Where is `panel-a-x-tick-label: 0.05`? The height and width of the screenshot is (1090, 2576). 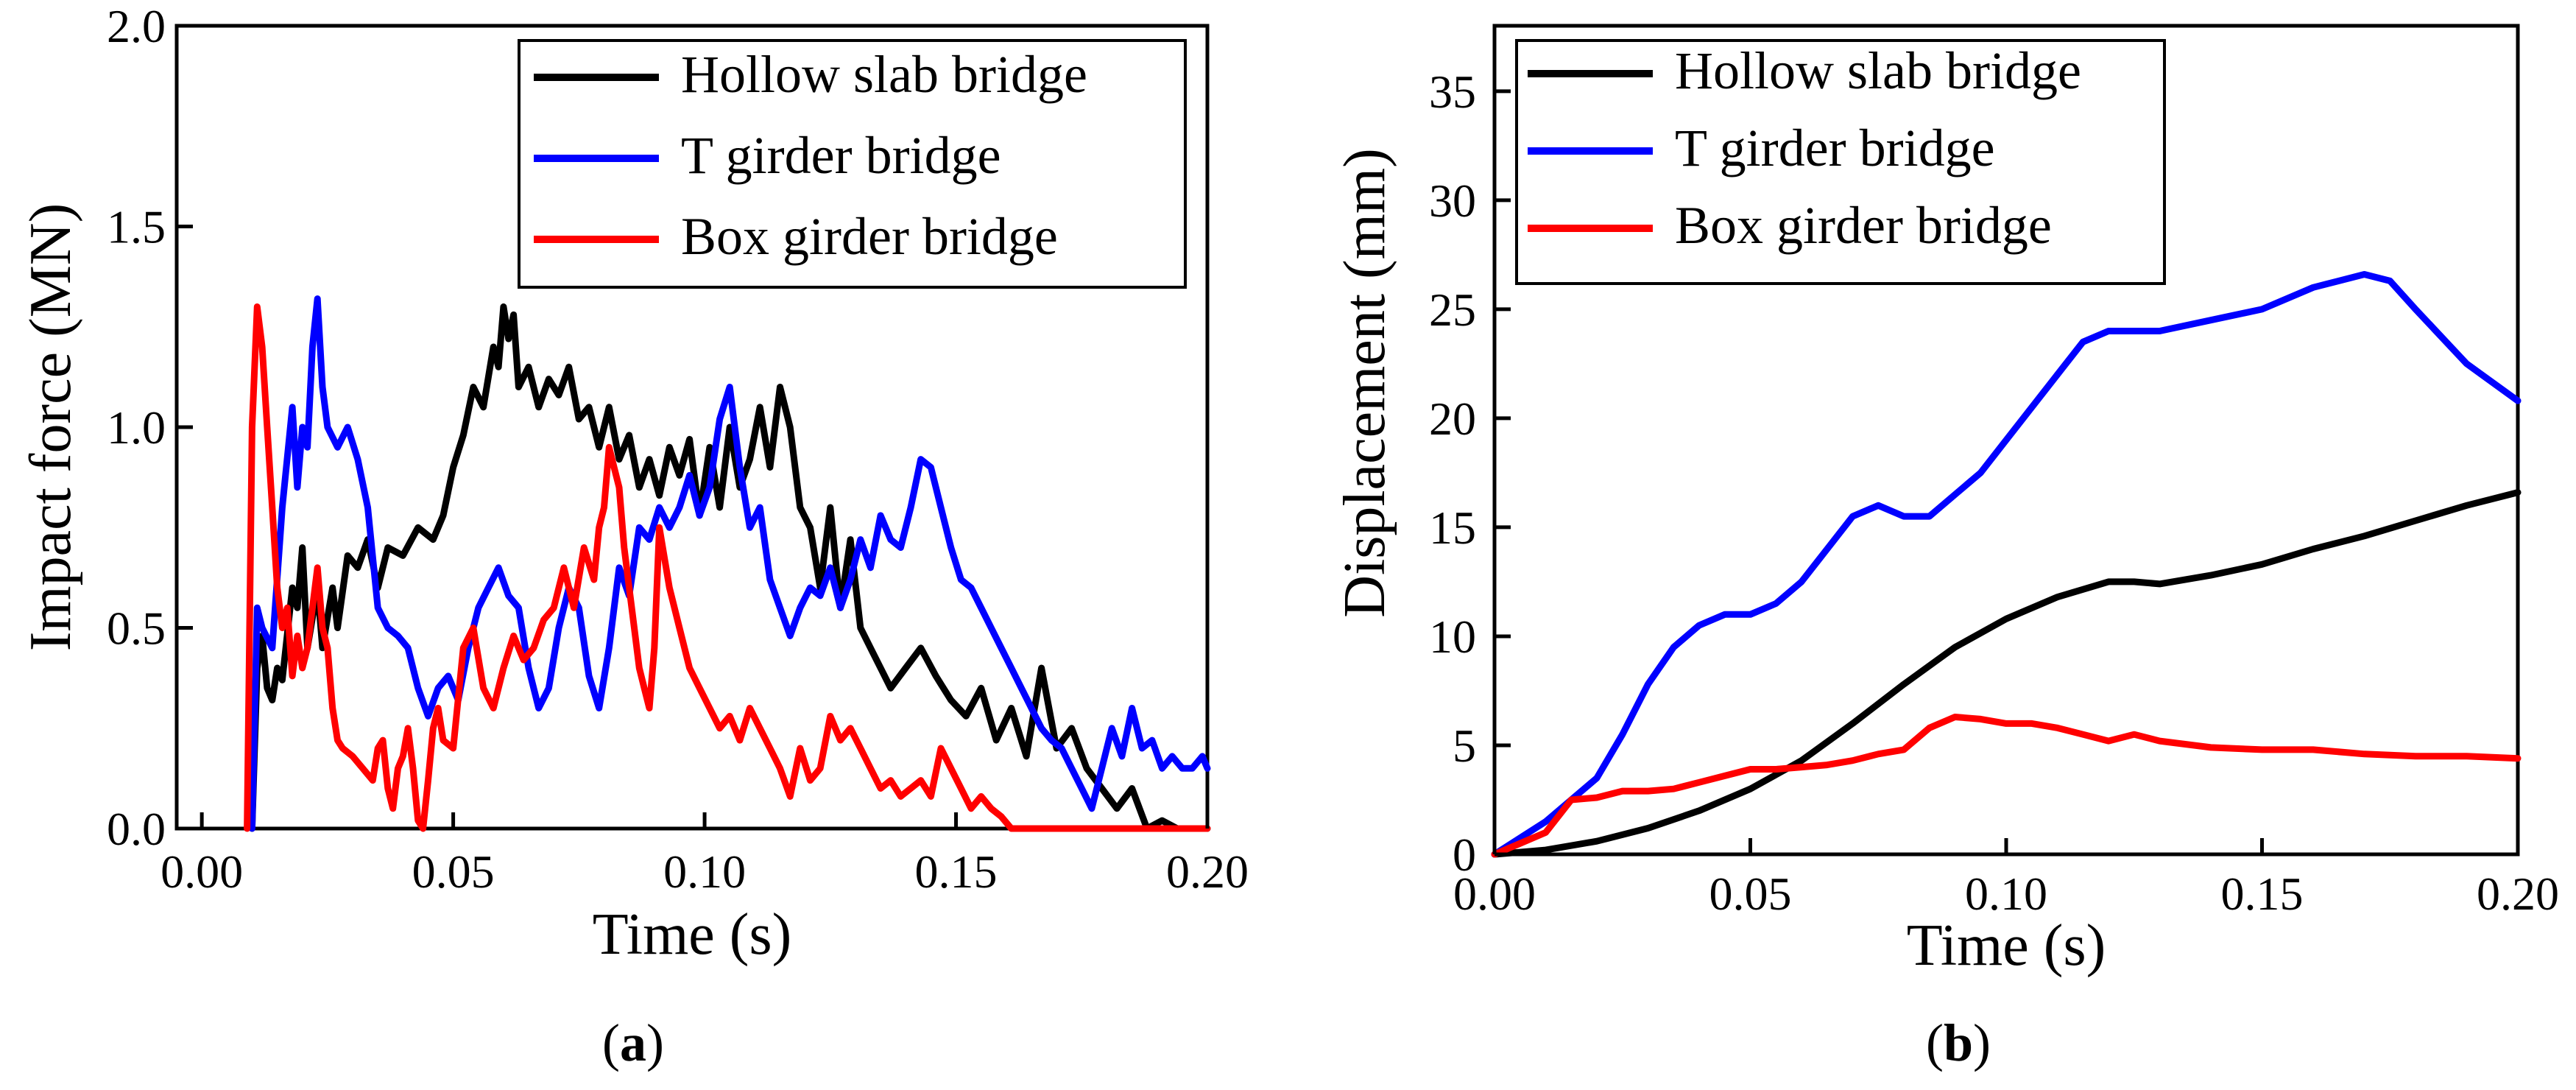
panel-a-x-tick-label: 0.05 is located at coordinates (453, 872).